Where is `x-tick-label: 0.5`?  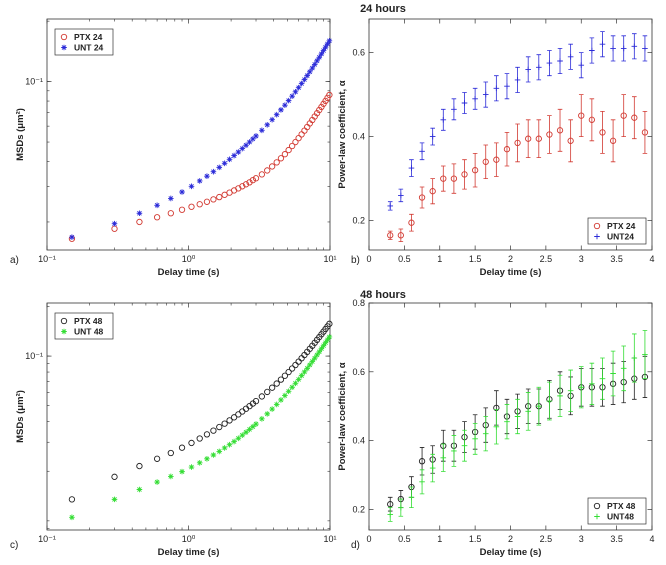
x-tick-label: 0.5 is located at coordinates (404, 259).